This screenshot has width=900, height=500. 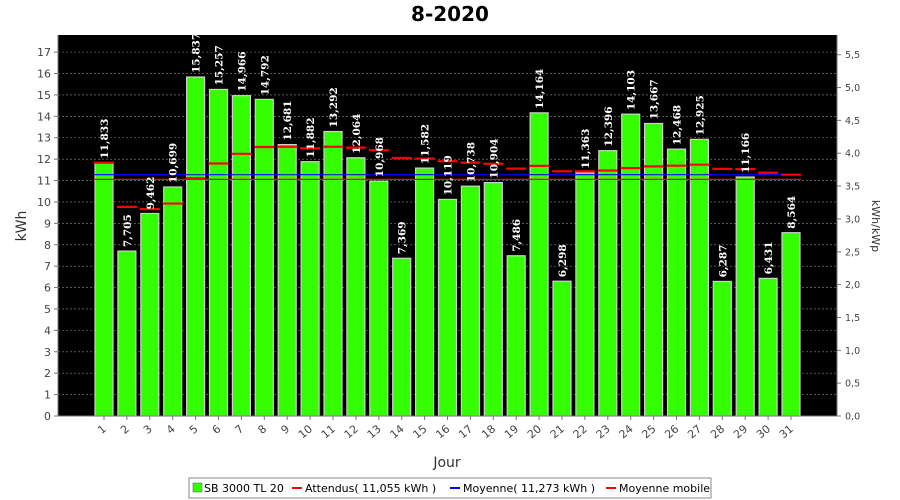 I want to click on x-tick-label: 11, so click(x=328, y=431).